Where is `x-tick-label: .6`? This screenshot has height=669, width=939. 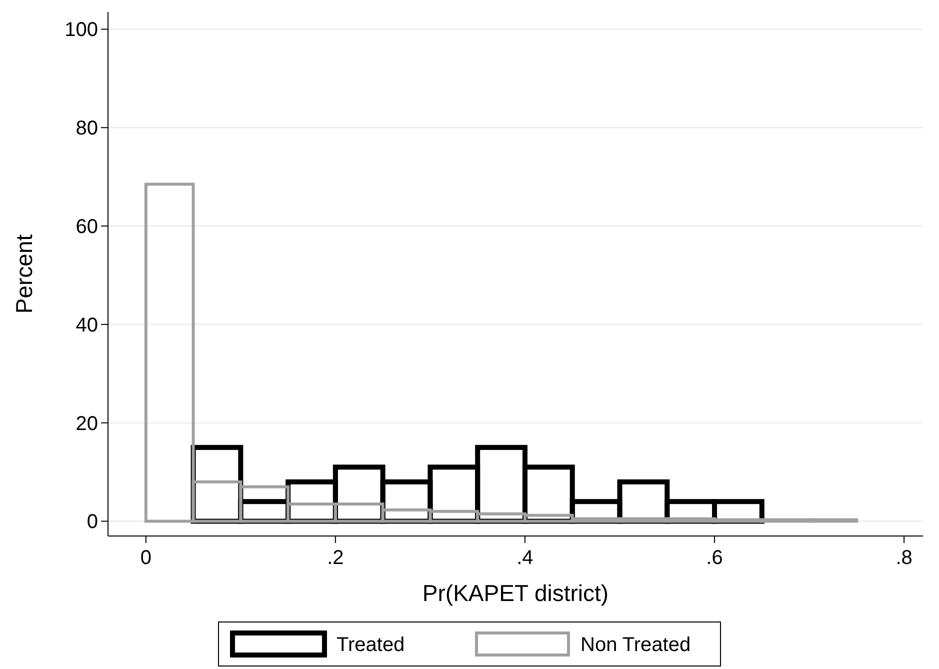
x-tick-label: .6 is located at coordinates (714, 558).